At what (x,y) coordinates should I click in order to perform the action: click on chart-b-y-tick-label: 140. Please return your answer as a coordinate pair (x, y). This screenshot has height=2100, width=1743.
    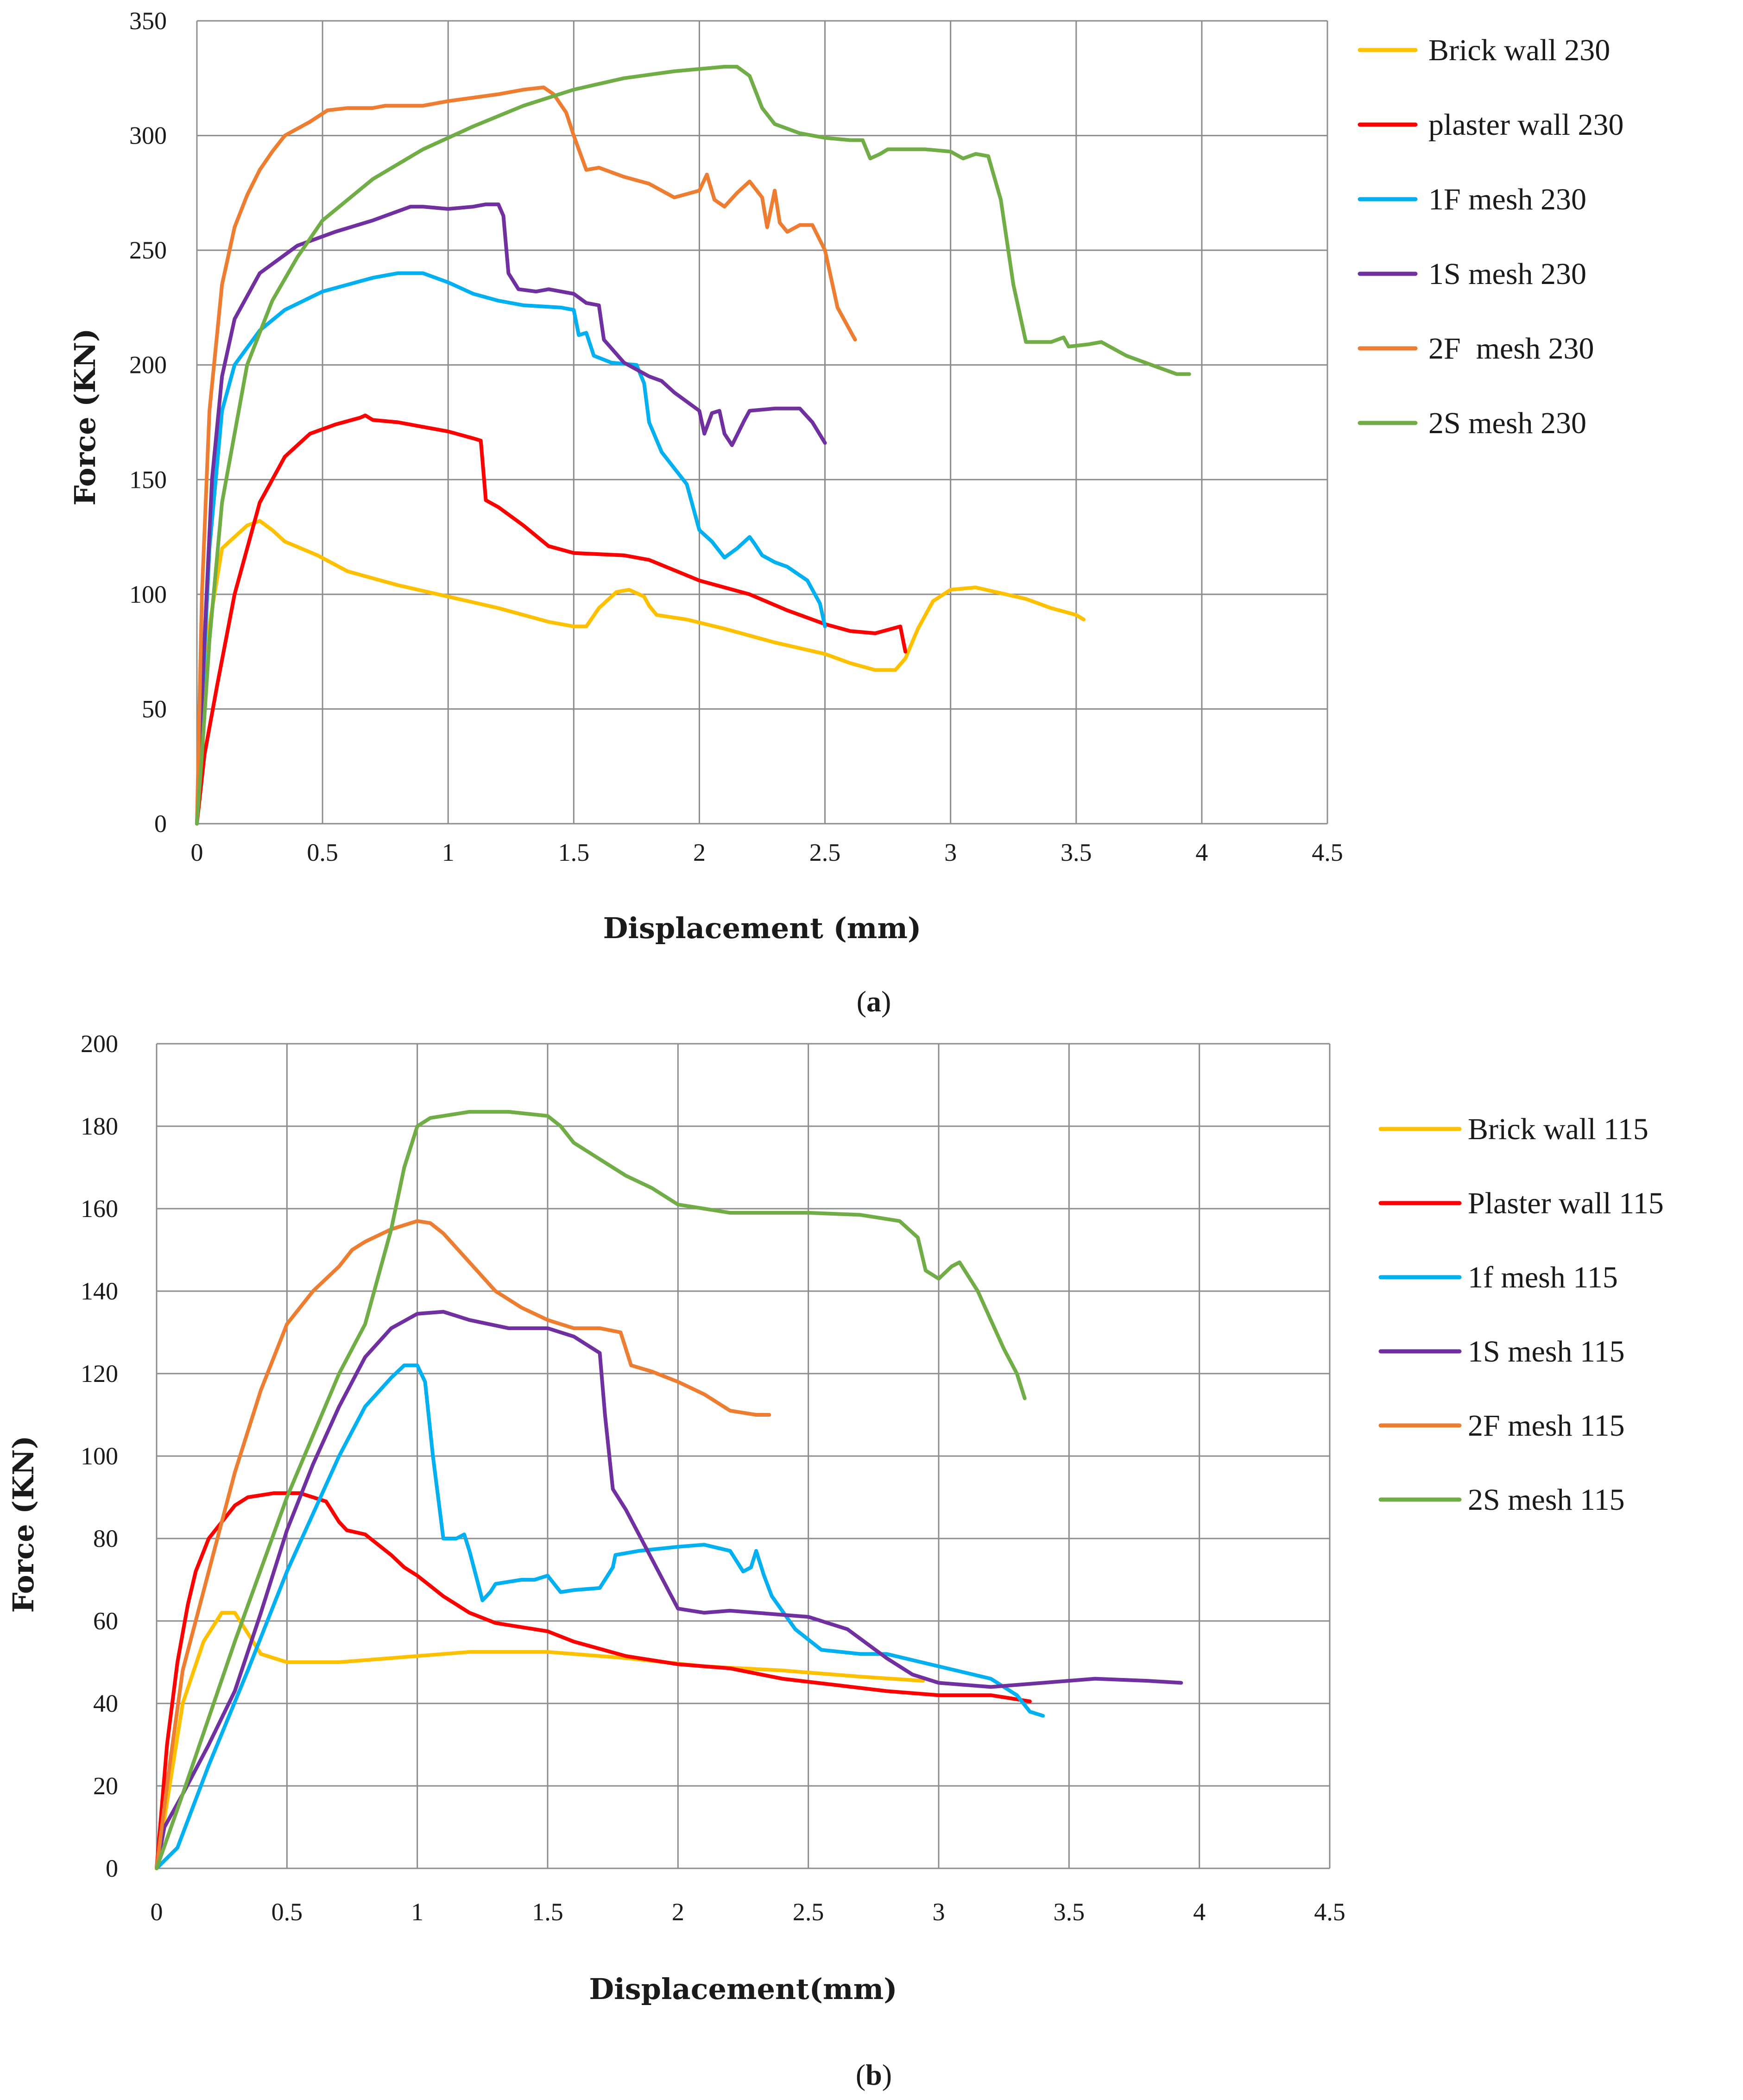
    Looking at the image, I should click on (99, 1291).